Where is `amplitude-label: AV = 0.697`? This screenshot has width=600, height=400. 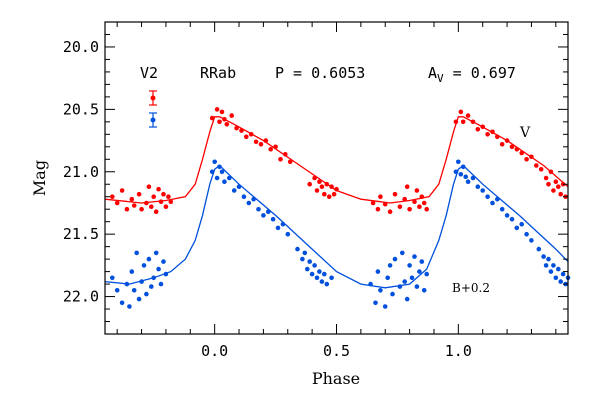 amplitude-label: AV = 0.697 is located at coordinates (472, 74).